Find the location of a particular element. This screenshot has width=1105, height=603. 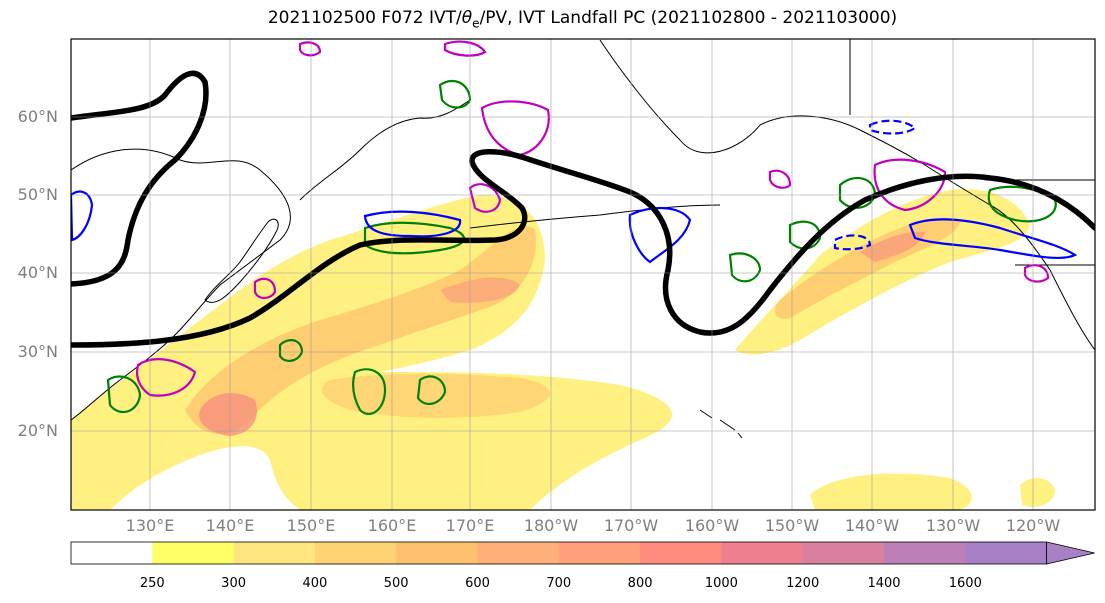

lat-label-50n: 50°N is located at coordinates (37, 194).